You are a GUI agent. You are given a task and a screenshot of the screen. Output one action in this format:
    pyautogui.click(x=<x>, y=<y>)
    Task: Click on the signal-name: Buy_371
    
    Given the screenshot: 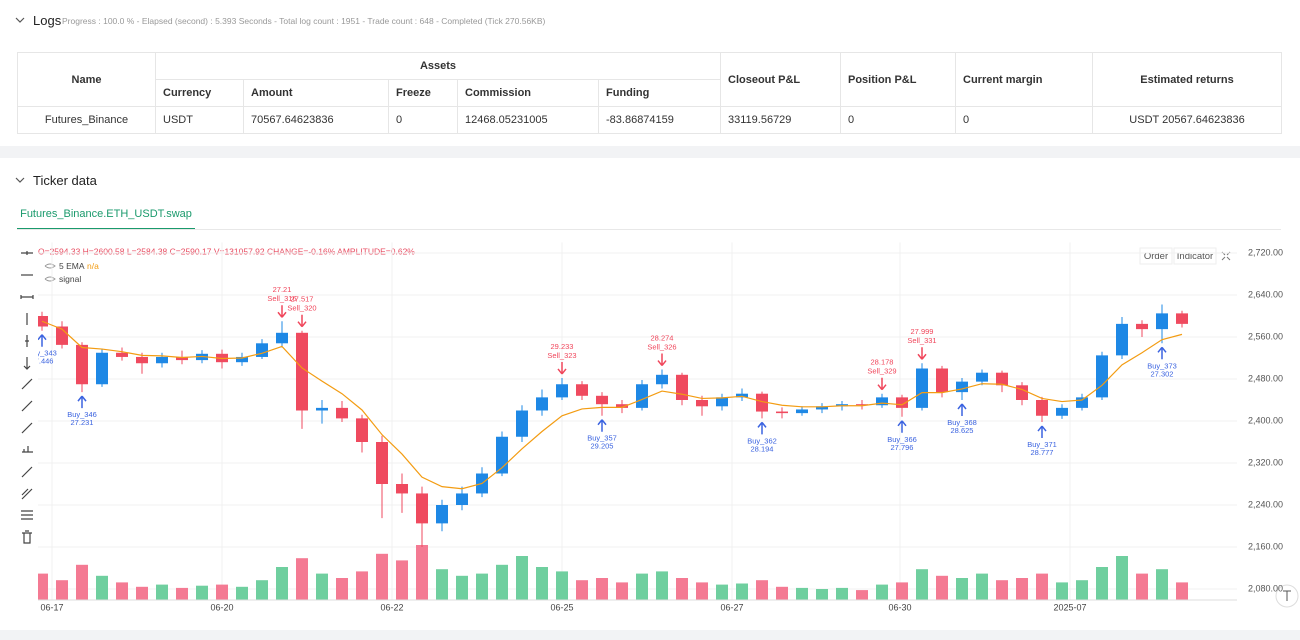 What is the action you would take?
    pyautogui.click(x=1042, y=444)
    